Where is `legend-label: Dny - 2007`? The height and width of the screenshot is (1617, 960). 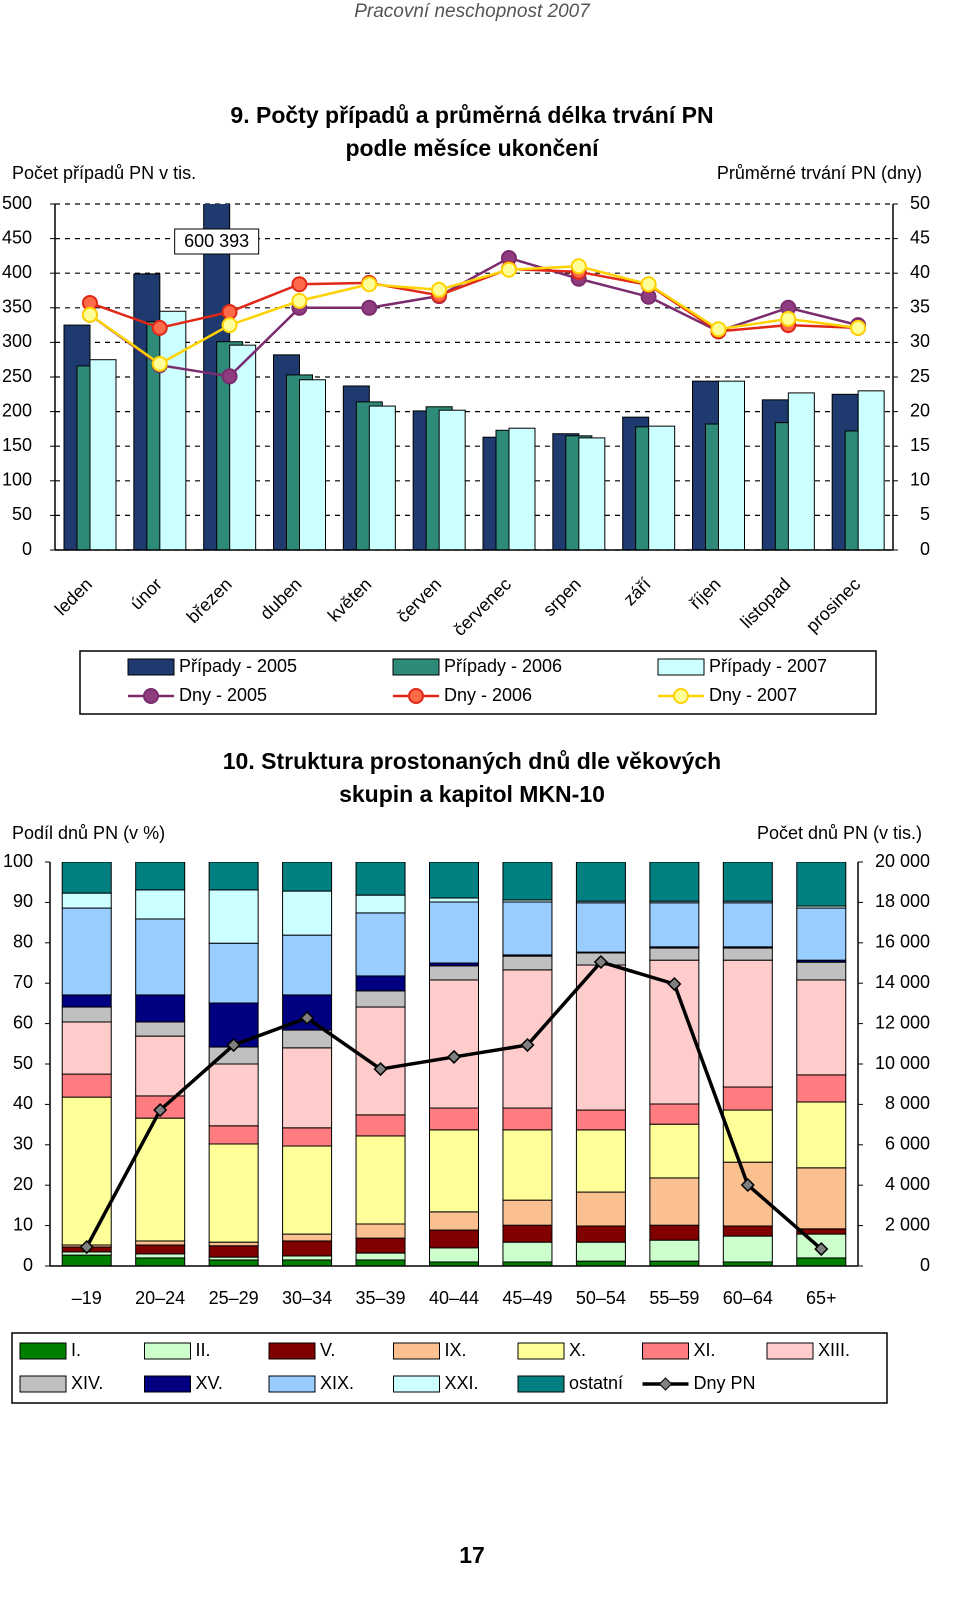
legend-label: Dny - 2007 is located at coordinates (753, 695).